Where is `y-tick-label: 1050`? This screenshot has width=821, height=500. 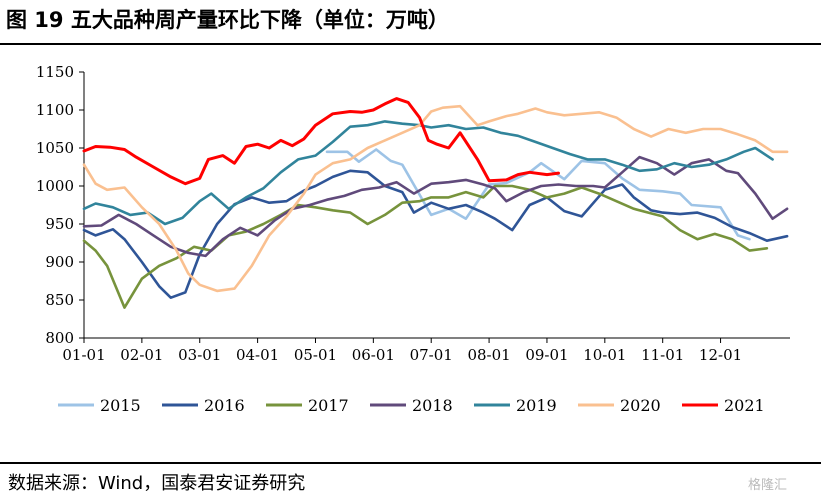 y-tick-label: 1050 is located at coordinates (55, 148).